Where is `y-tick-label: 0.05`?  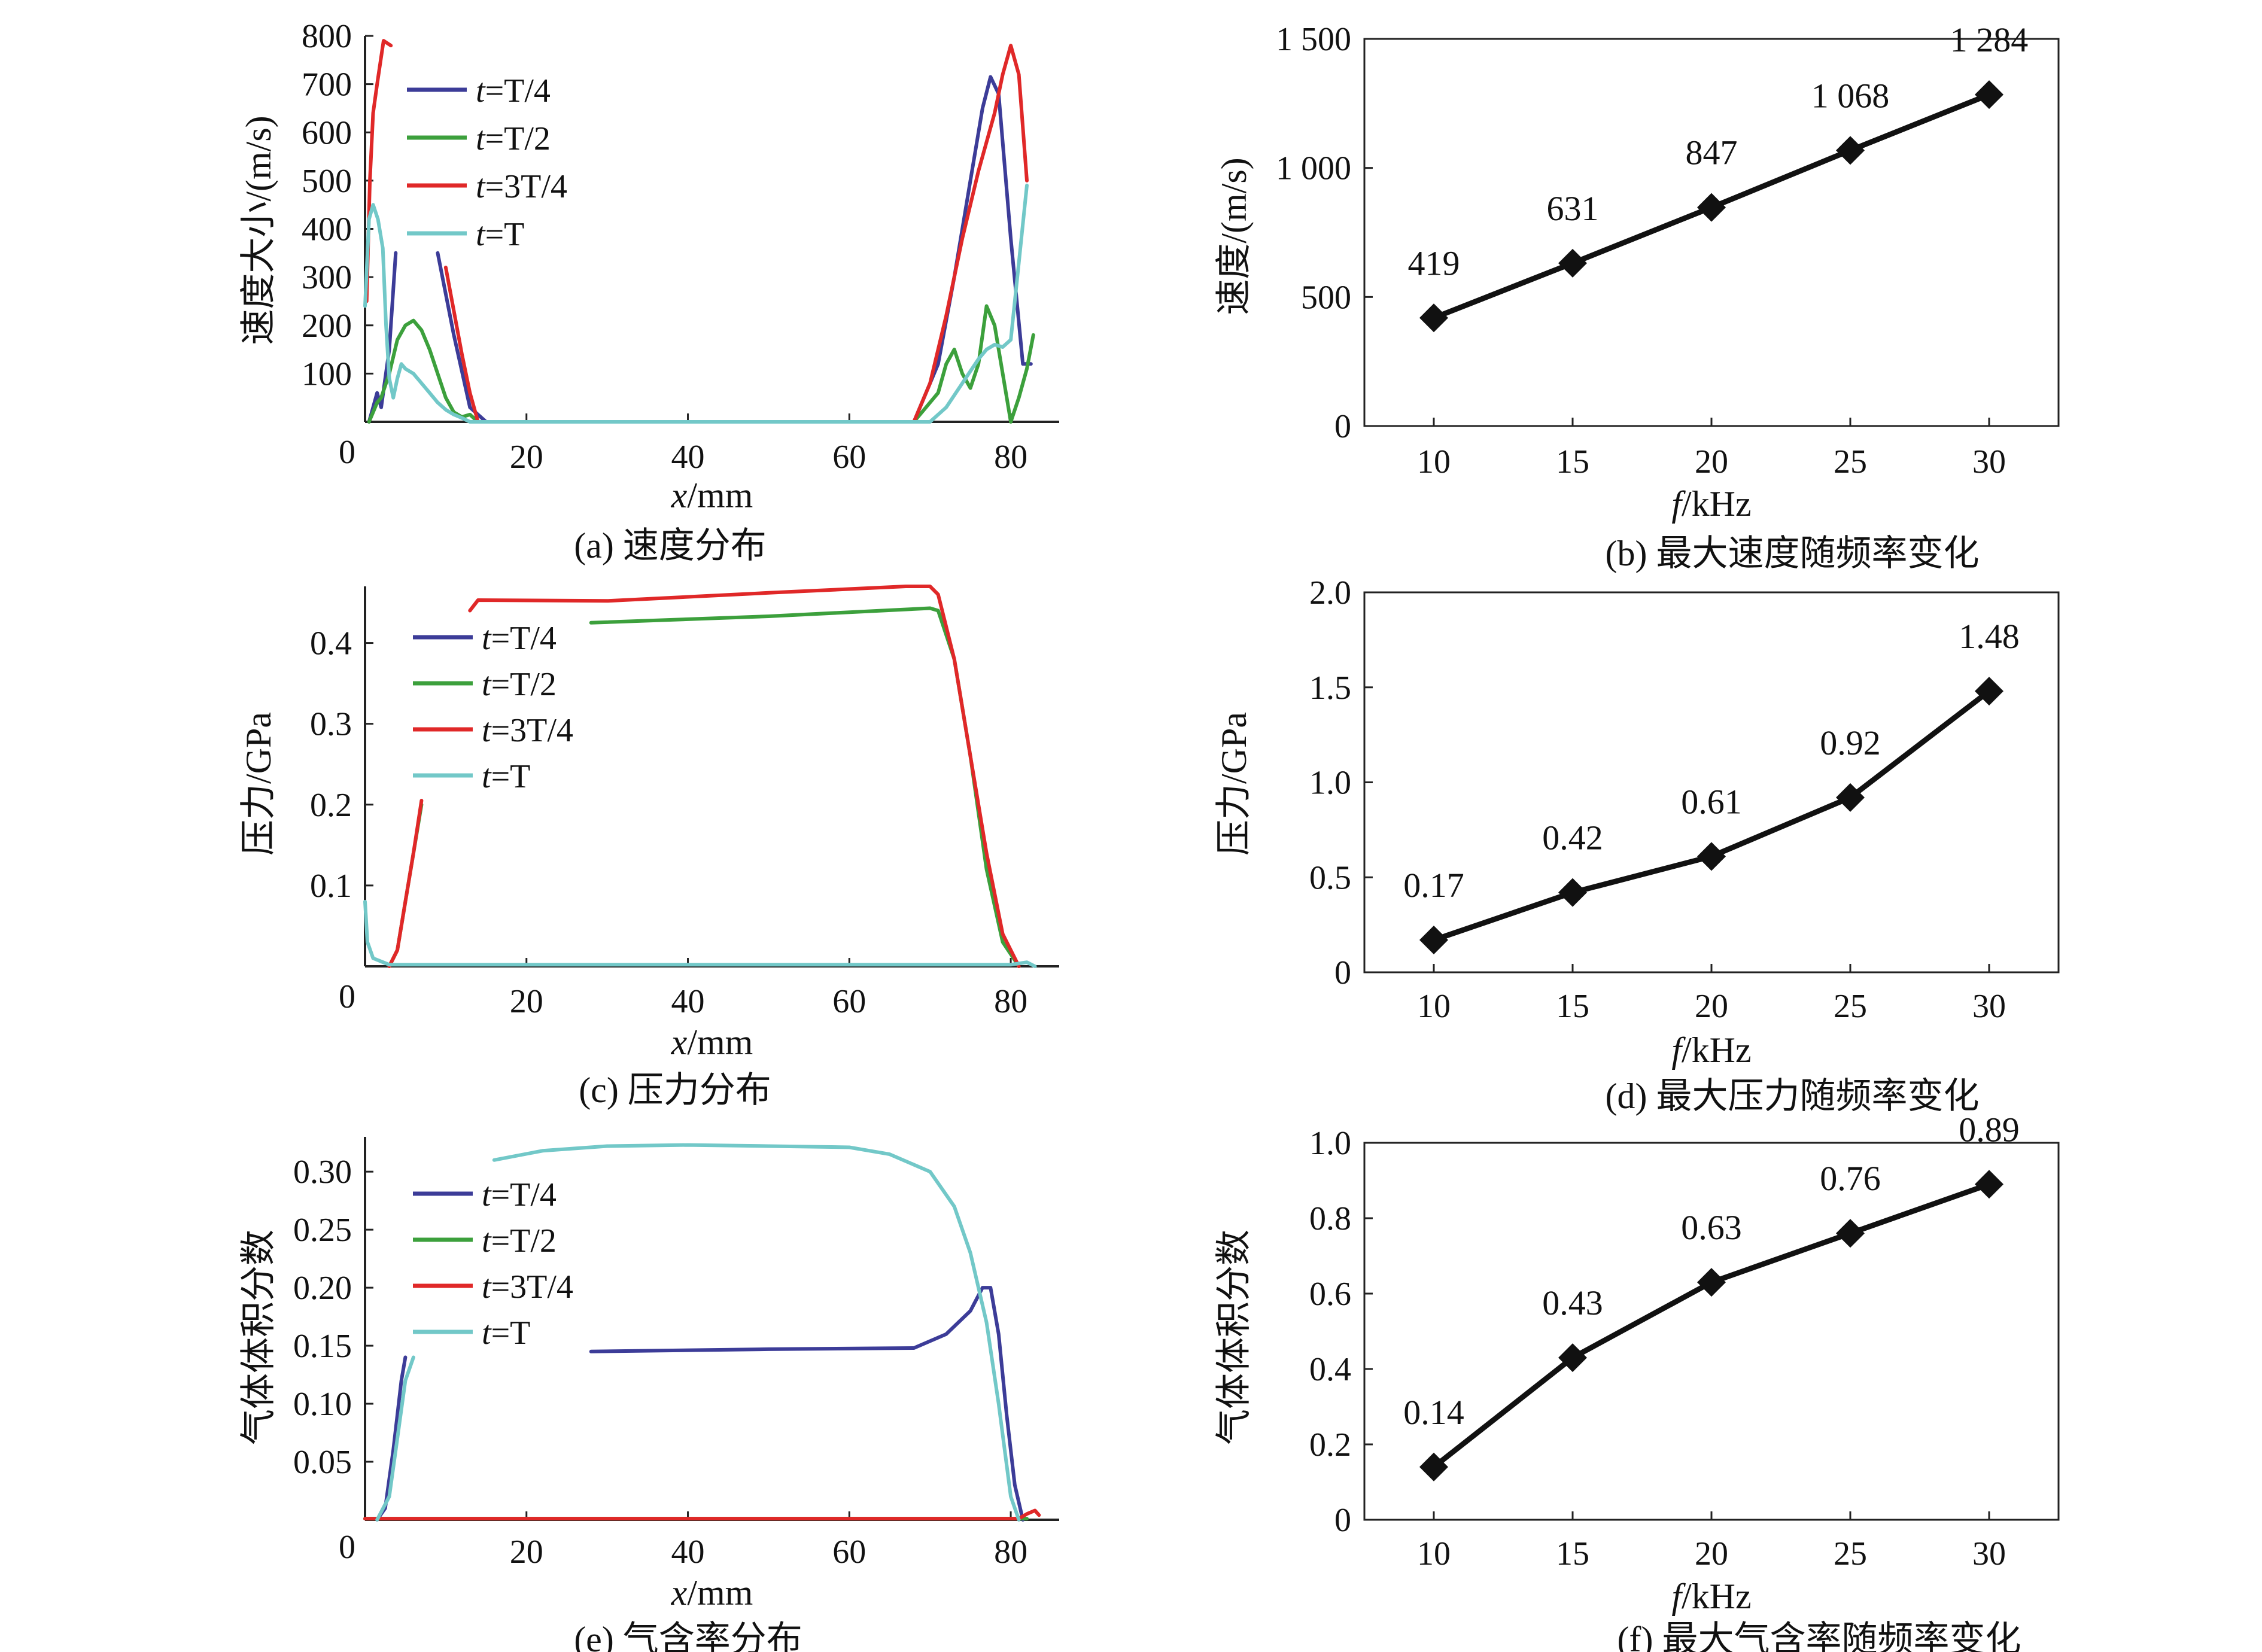 y-tick-label: 0.05 is located at coordinates (322, 1462).